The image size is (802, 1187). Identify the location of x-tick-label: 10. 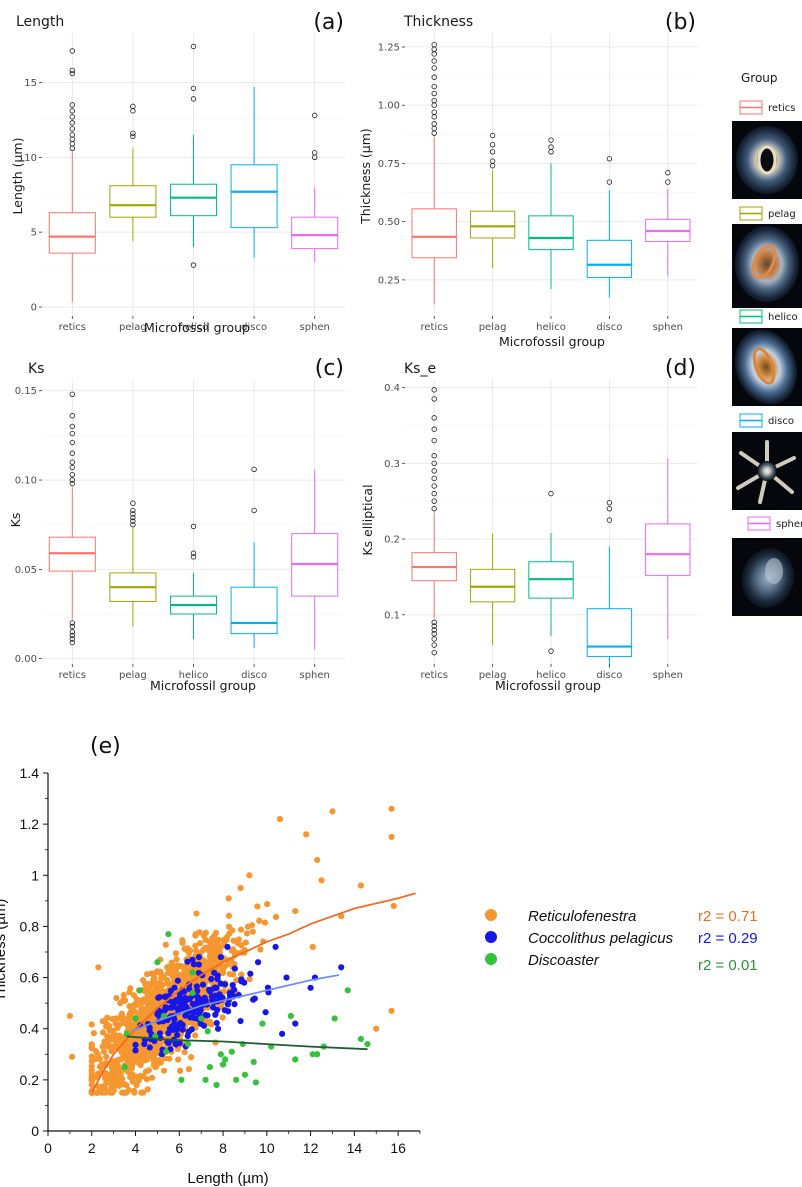
(267, 1148).